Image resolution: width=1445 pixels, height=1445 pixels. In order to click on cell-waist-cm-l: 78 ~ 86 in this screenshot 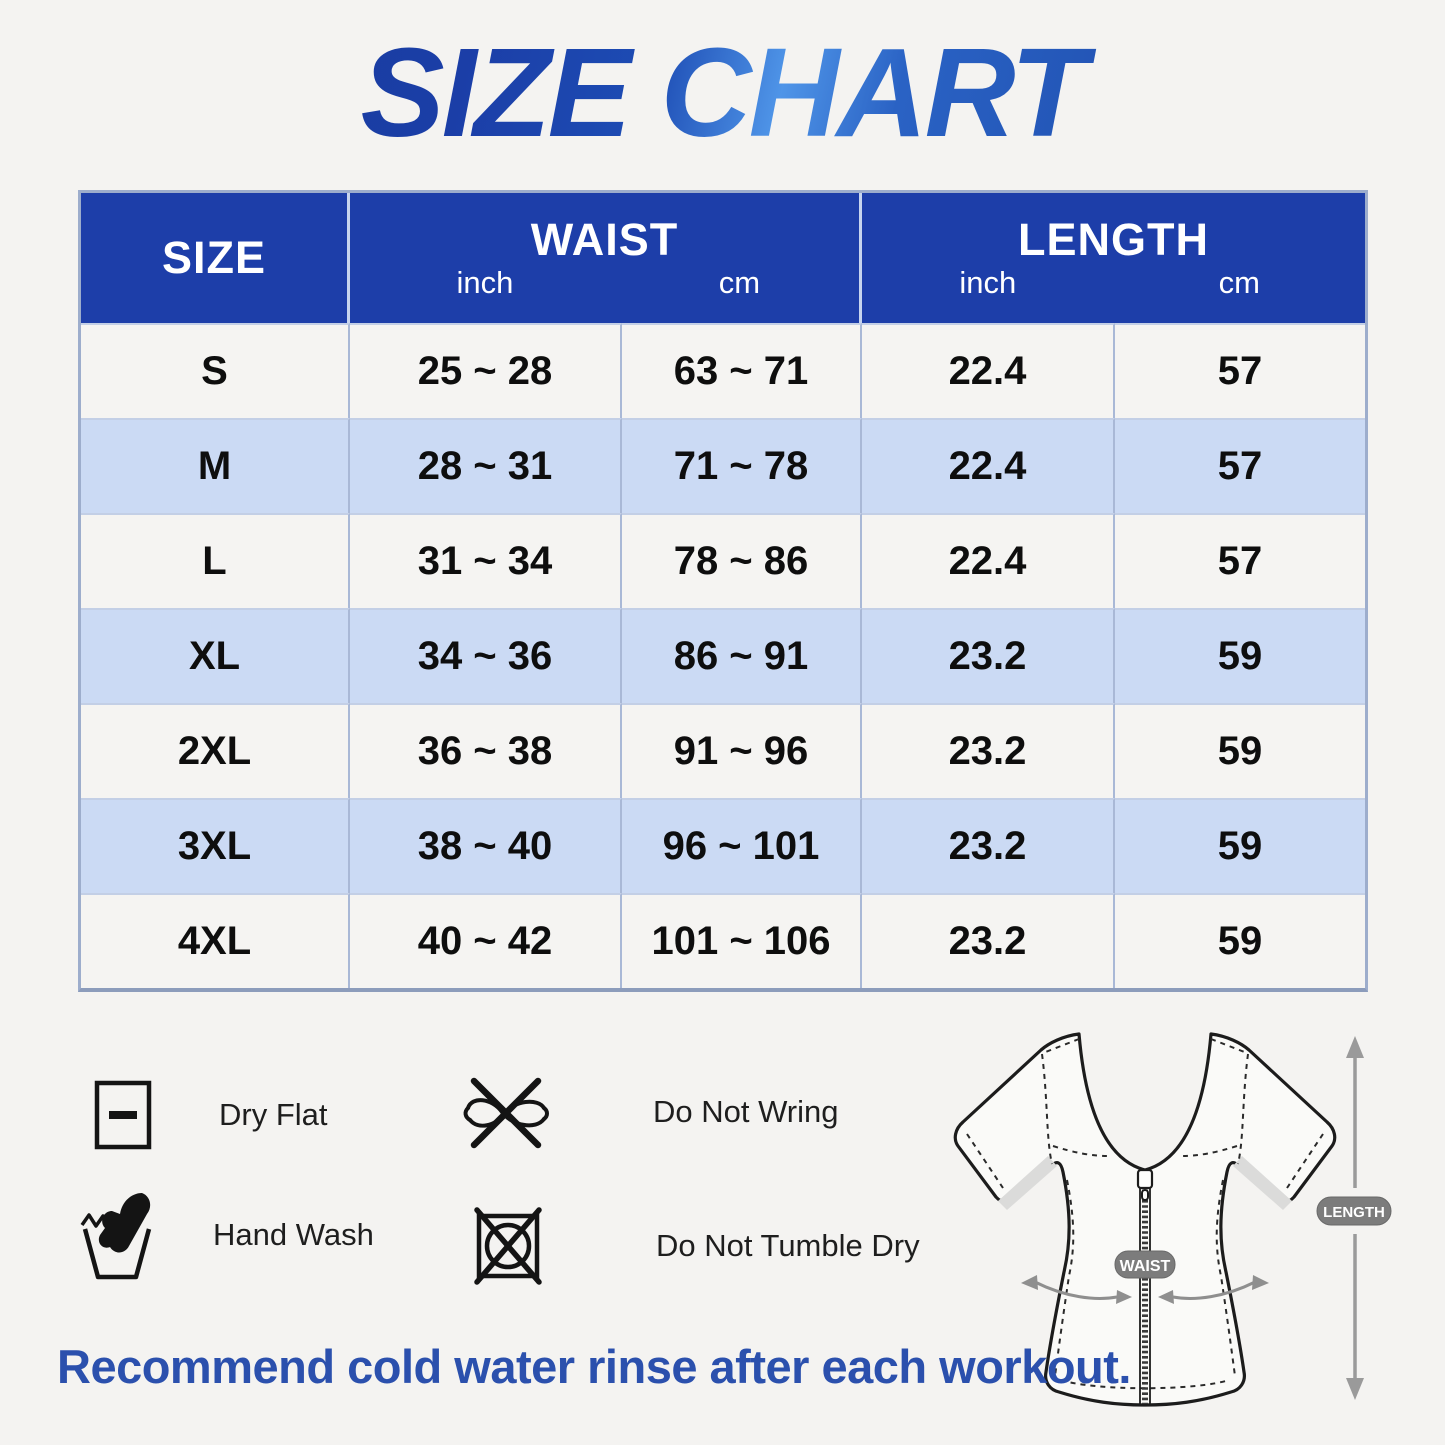, I will do `click(742, 560)`.